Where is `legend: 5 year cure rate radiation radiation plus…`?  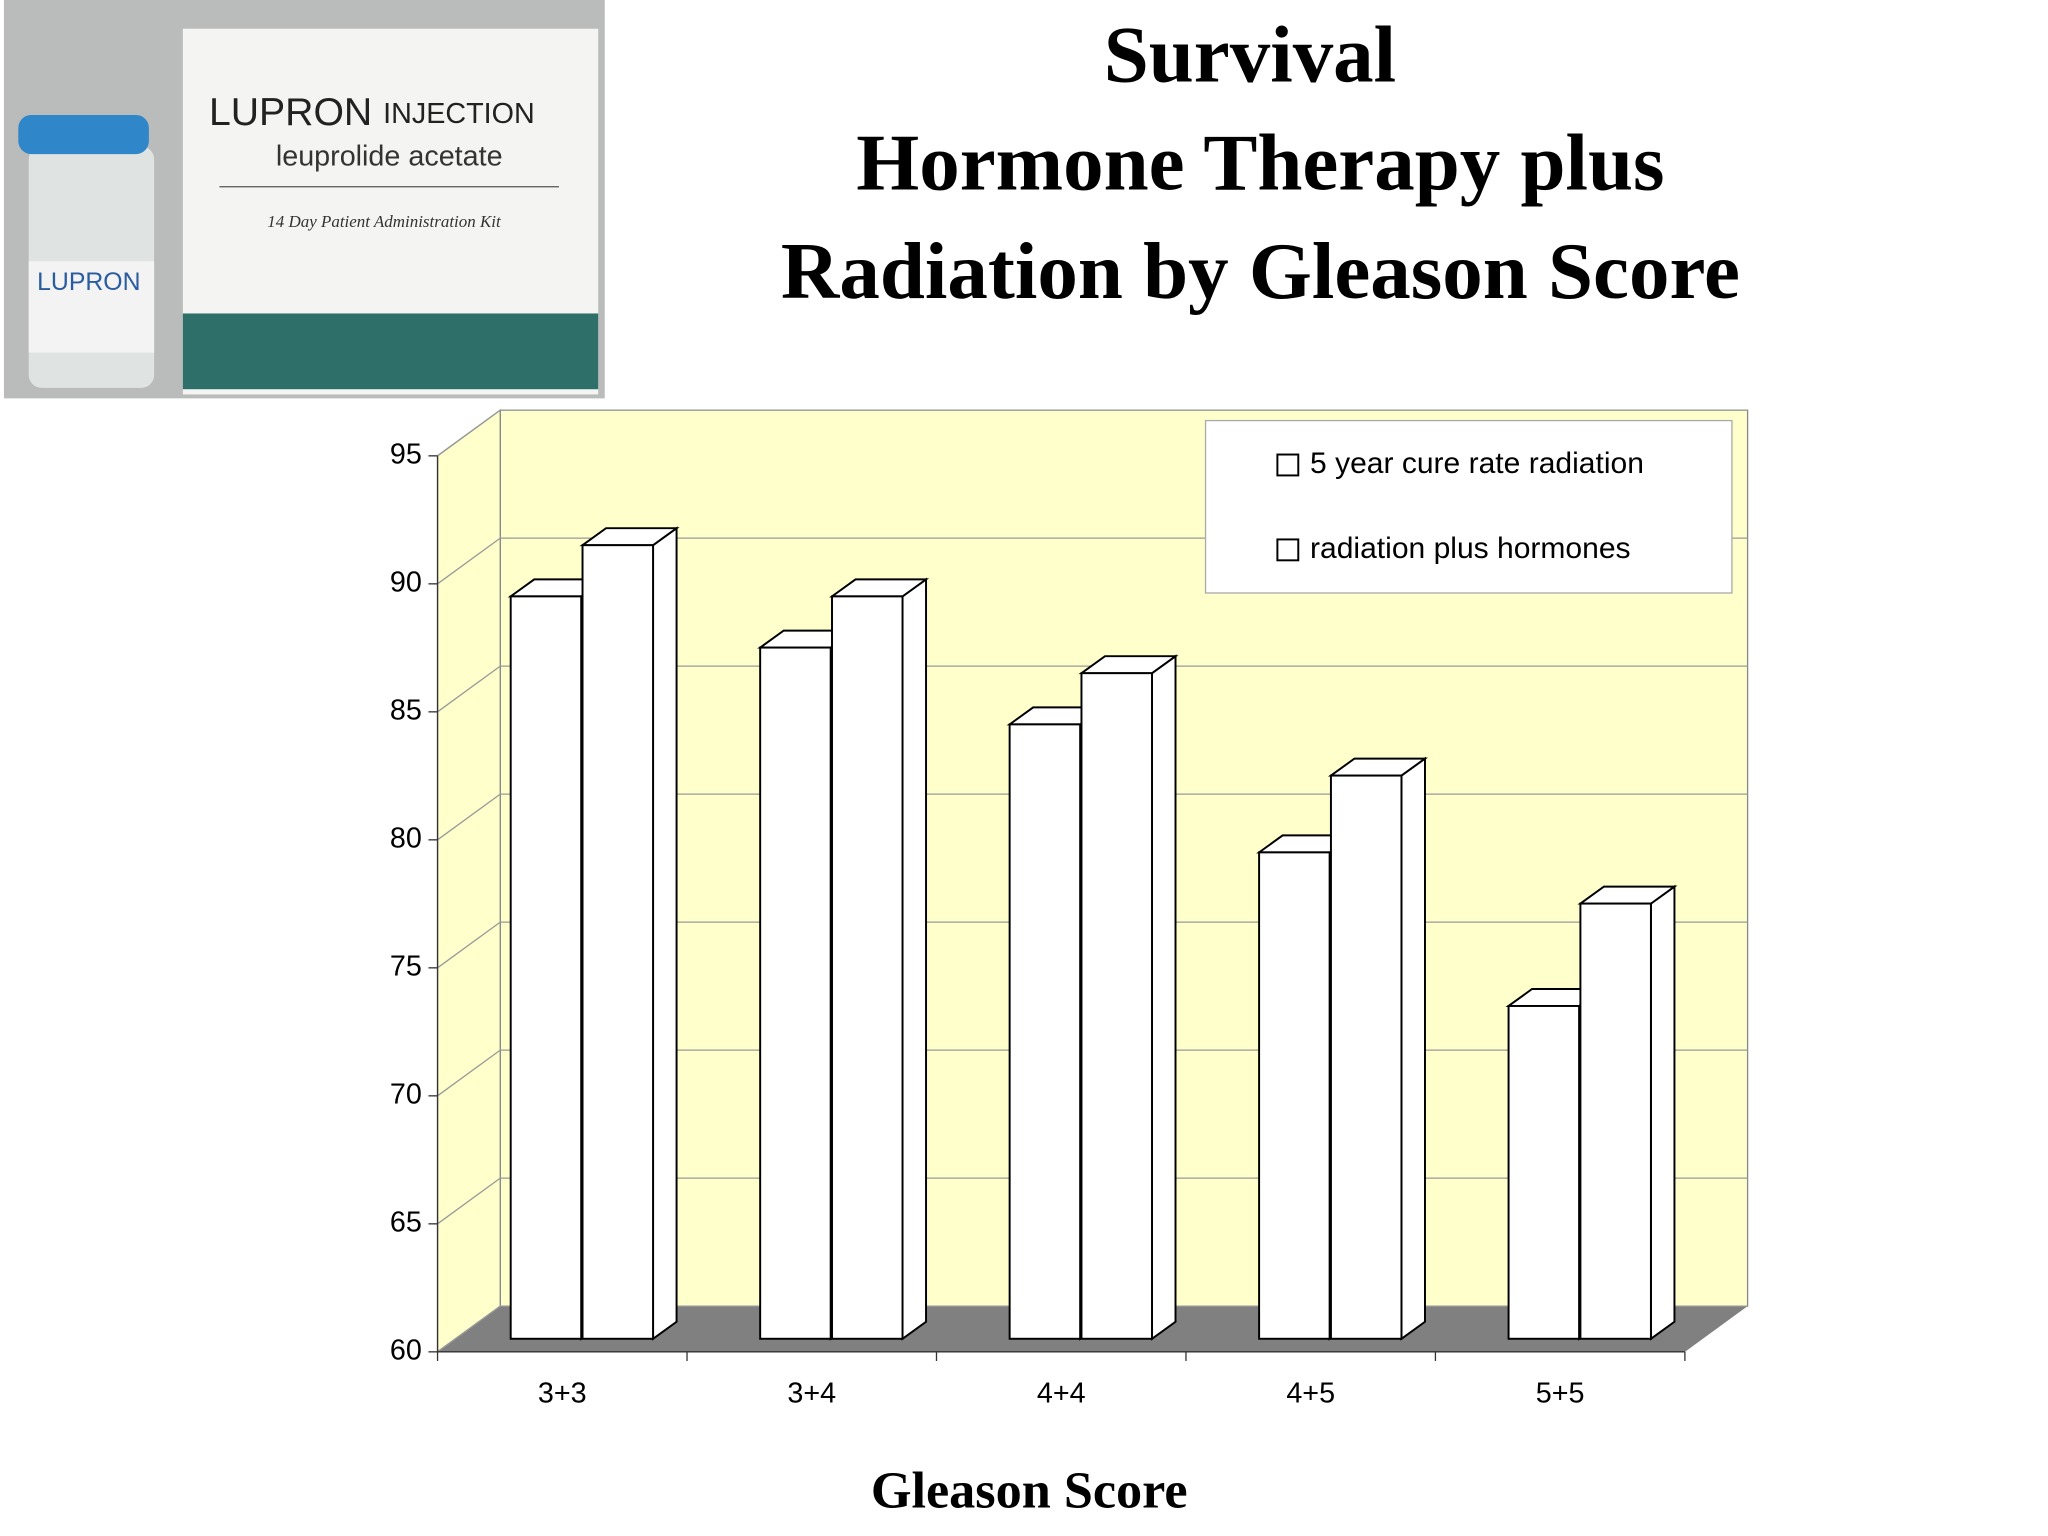
legend: 5 year cure rate radiation radiation plus… is located at coordinates (1468, 506).